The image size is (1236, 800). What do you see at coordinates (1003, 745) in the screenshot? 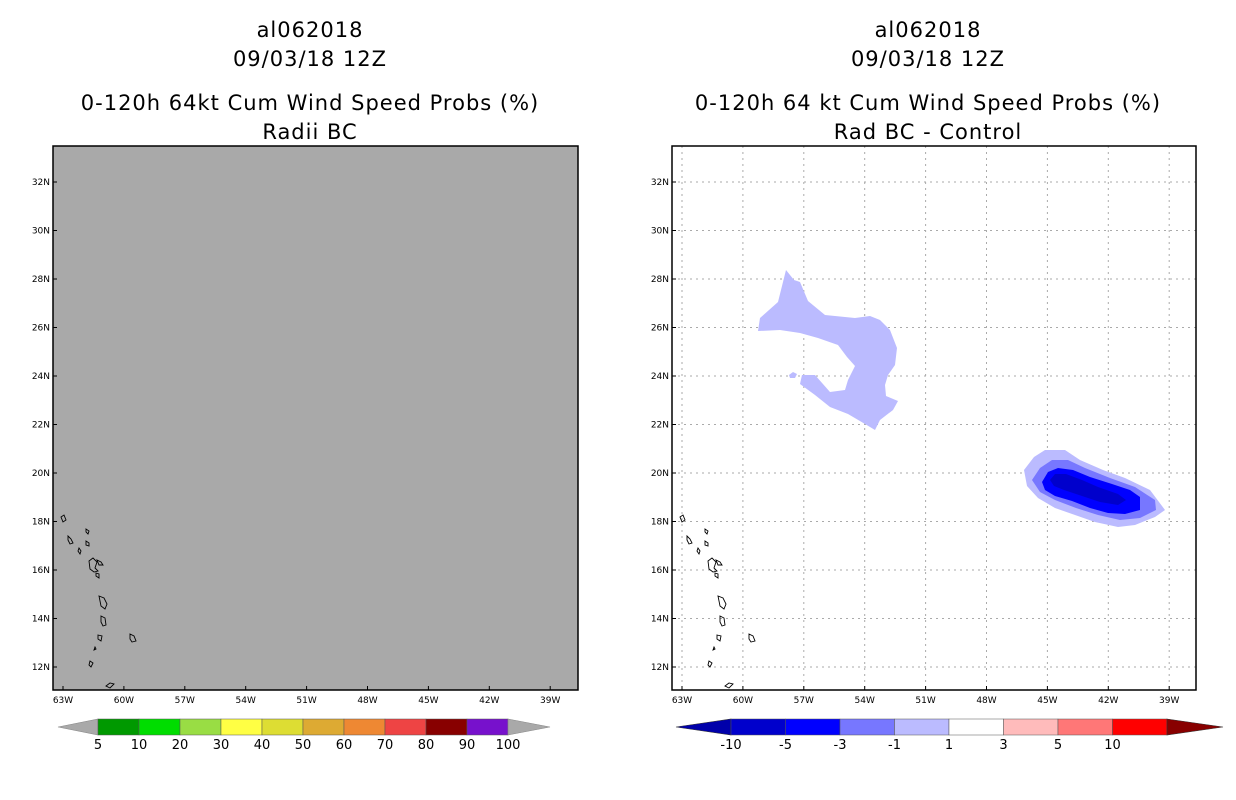
I see `colorbar-label: 3` at bounding box center [1003, 745].